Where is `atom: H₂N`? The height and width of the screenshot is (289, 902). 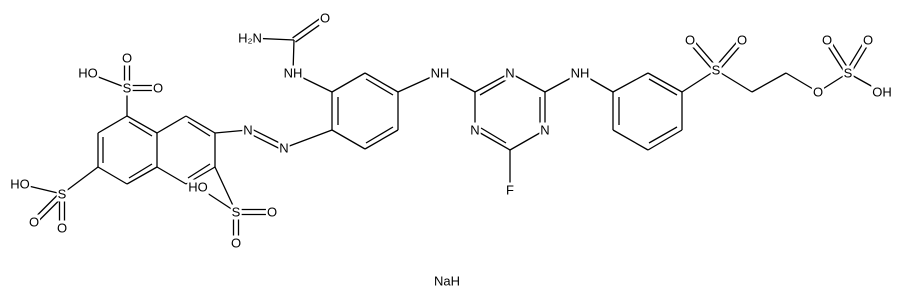
atom: H₂N is located at coordinates (250, 38).